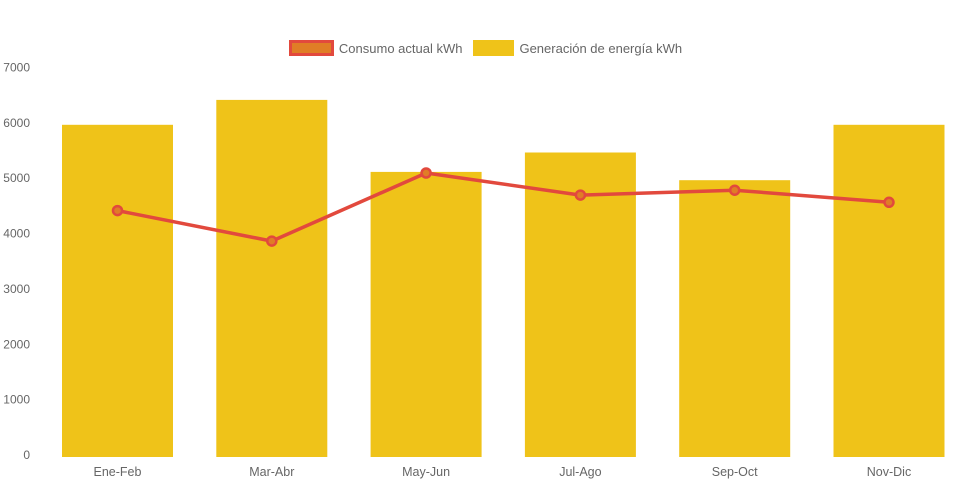  What do you see at coordinates (16, 234) in the screenshot?
I see `y-tick-label-4000: 4000` at bounding box center [16, 234].